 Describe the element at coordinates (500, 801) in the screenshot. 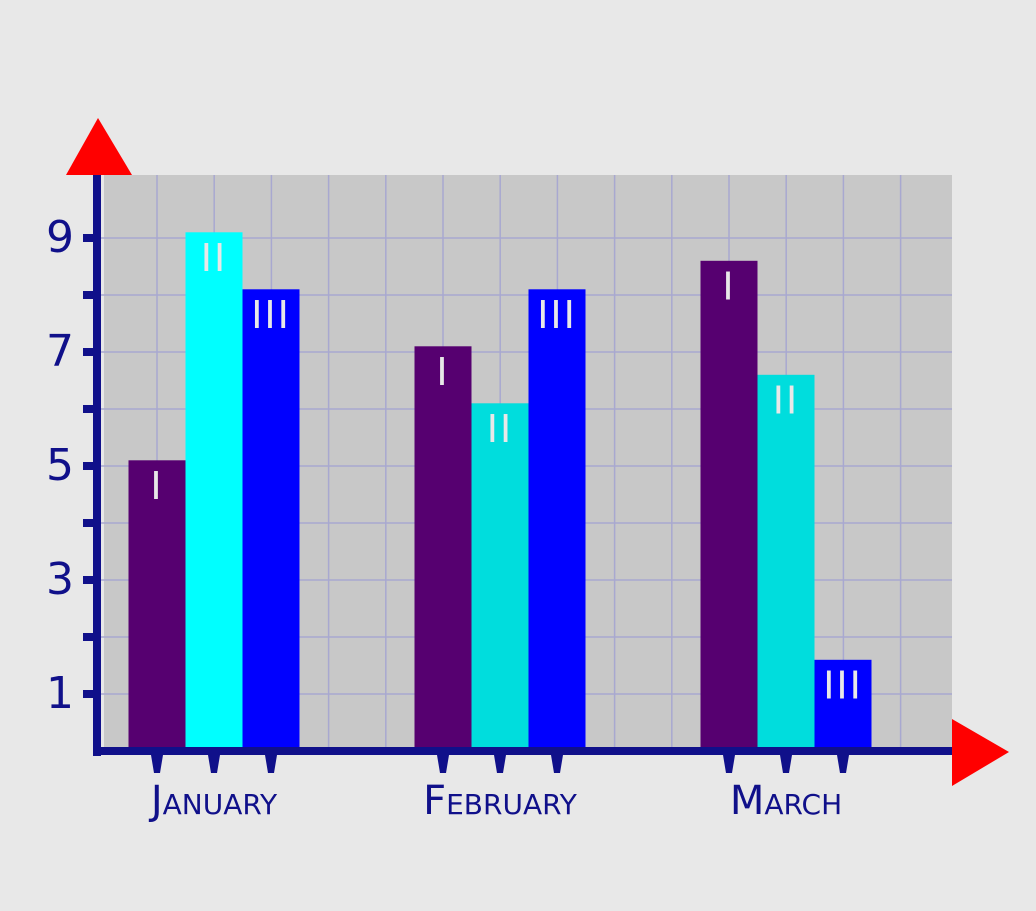

I see `x-tick-label: February` at that location.